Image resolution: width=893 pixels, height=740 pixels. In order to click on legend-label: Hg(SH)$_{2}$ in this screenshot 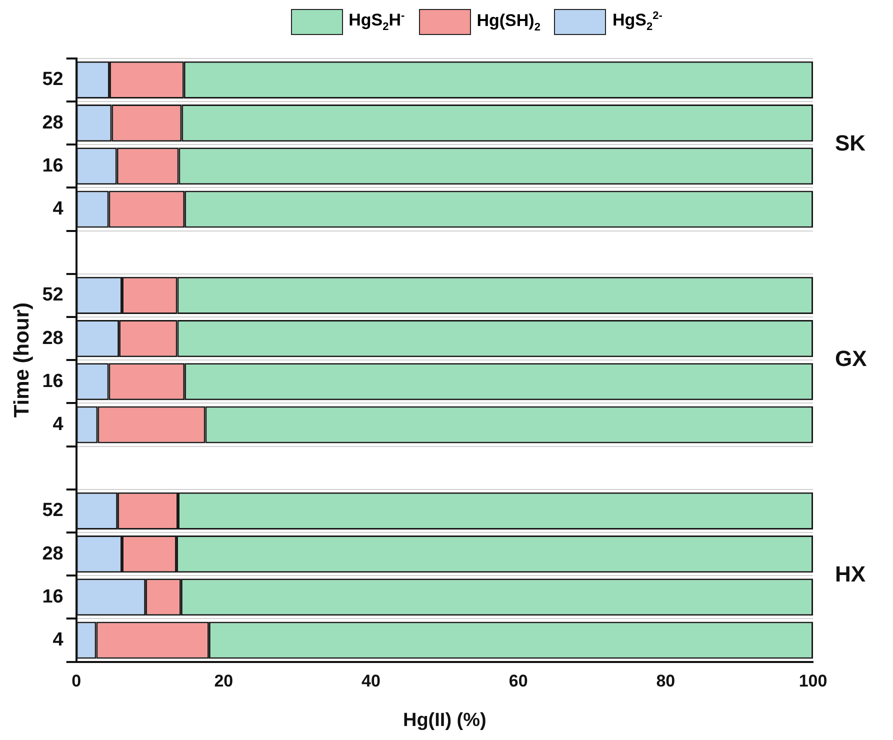, I will do `click(508, 22)`.